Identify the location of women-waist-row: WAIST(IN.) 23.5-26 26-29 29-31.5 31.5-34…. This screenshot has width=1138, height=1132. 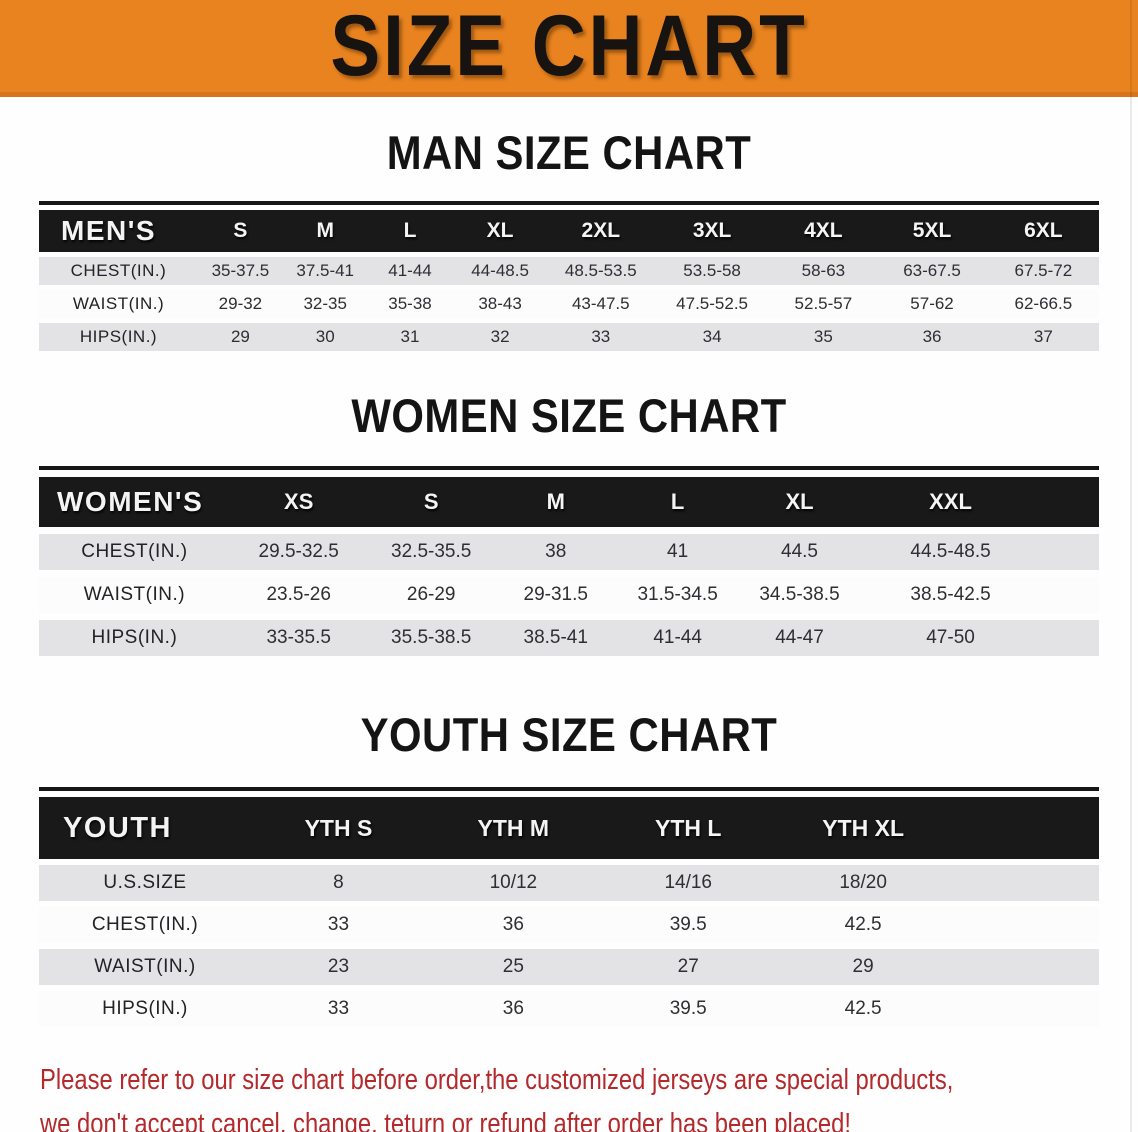
(569, 595).